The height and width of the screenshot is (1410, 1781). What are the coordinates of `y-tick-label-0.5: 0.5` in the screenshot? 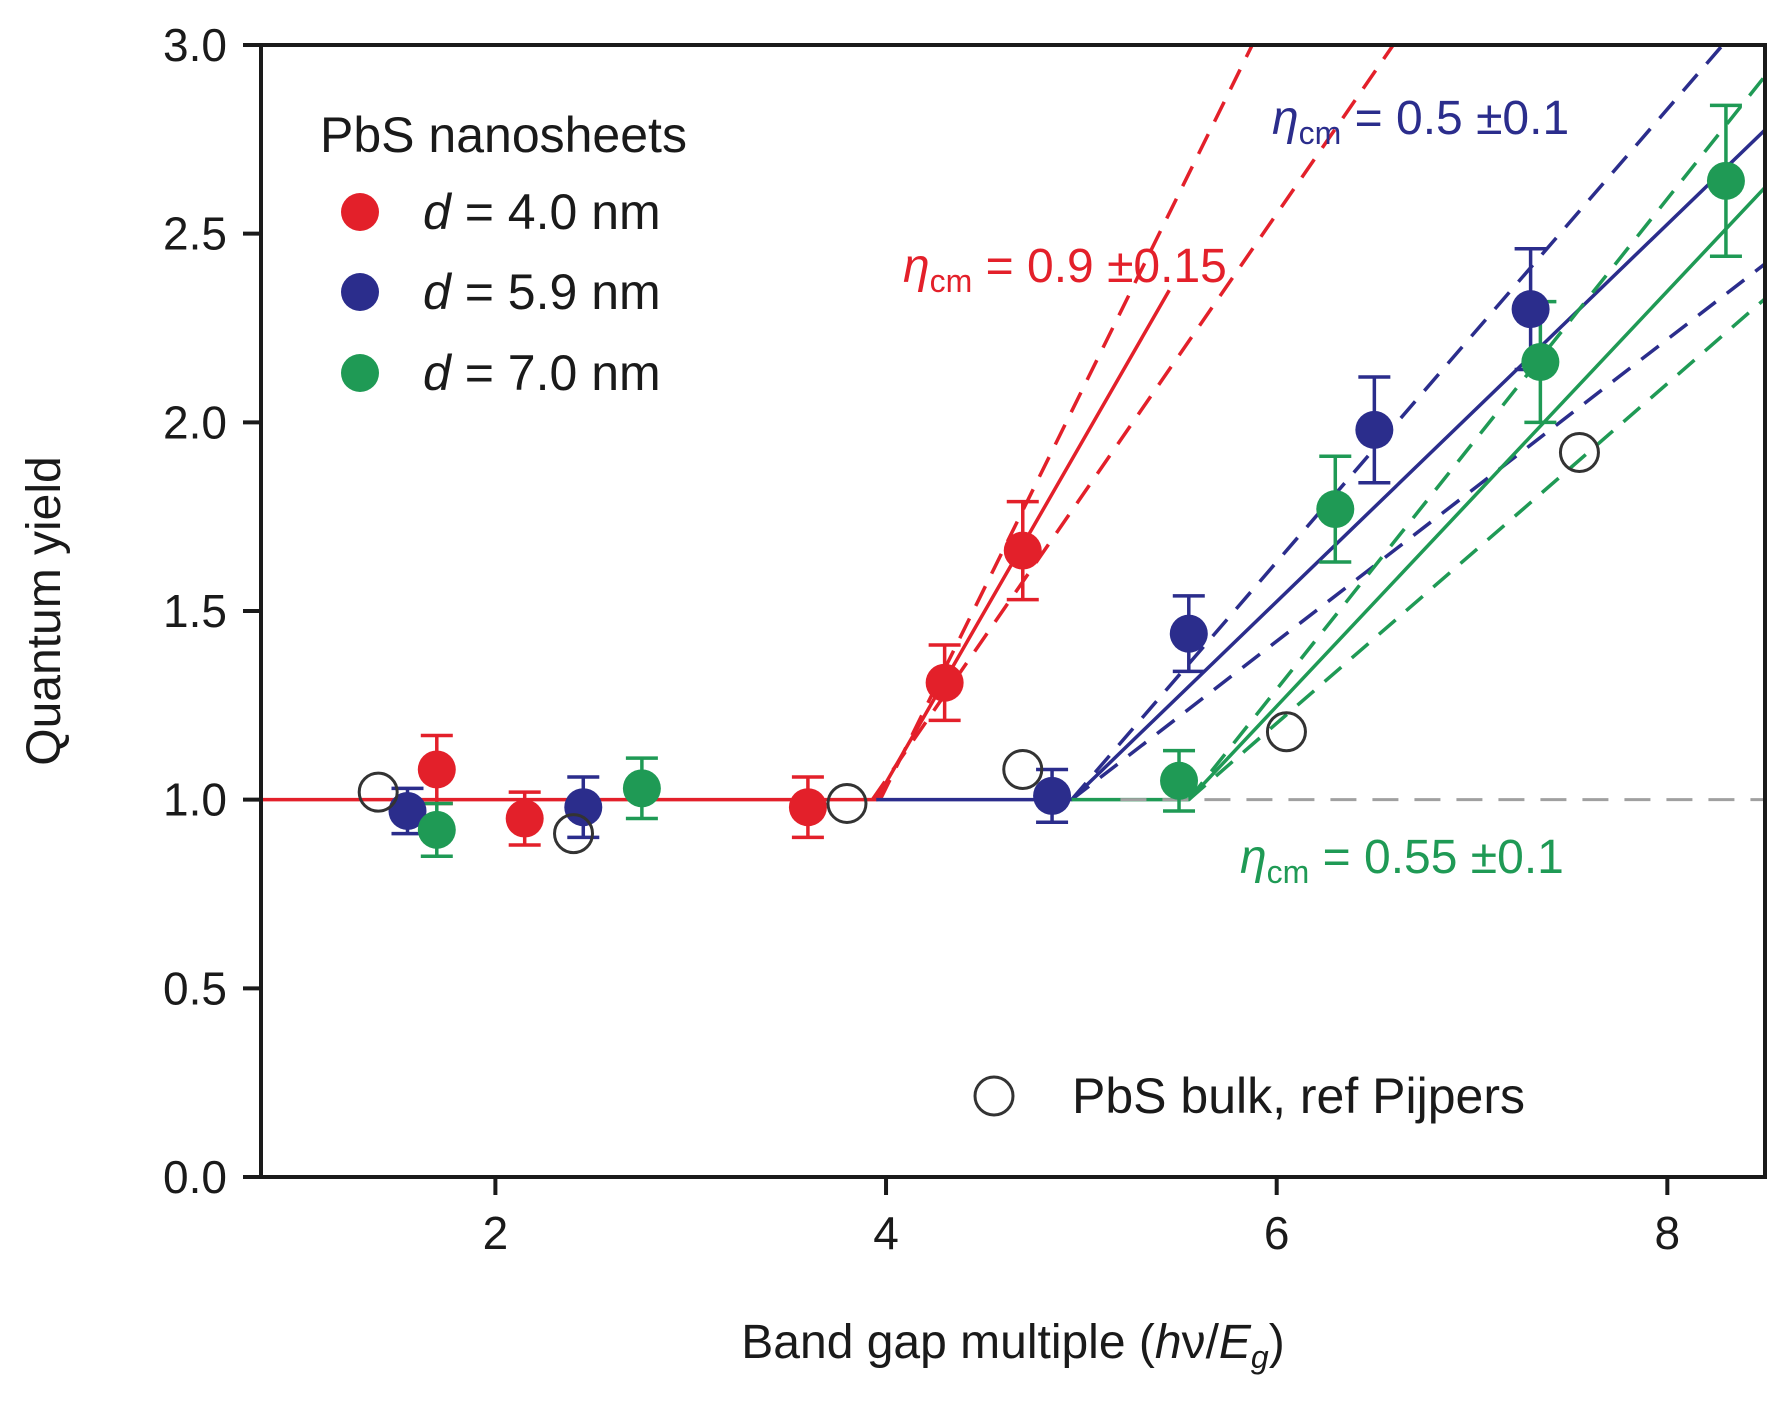 It's located at (195, 988).